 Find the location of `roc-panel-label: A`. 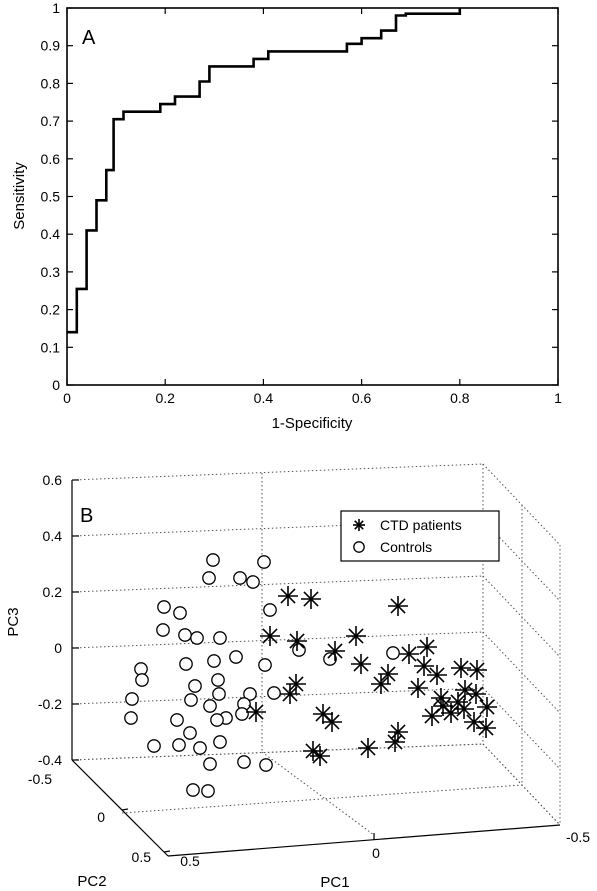

roc-panel-label: A is located at coordinates (89, 38).